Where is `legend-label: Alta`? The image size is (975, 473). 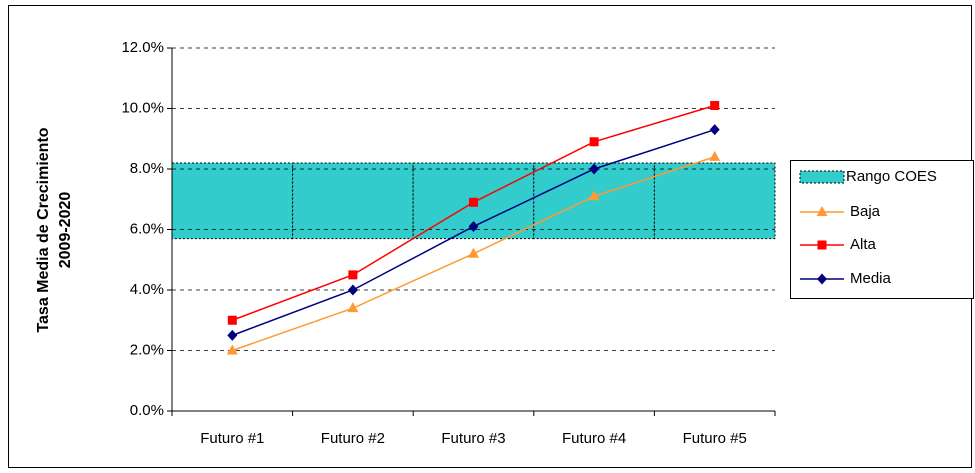
legend-label: Alta is located at coordinates (863, 244).